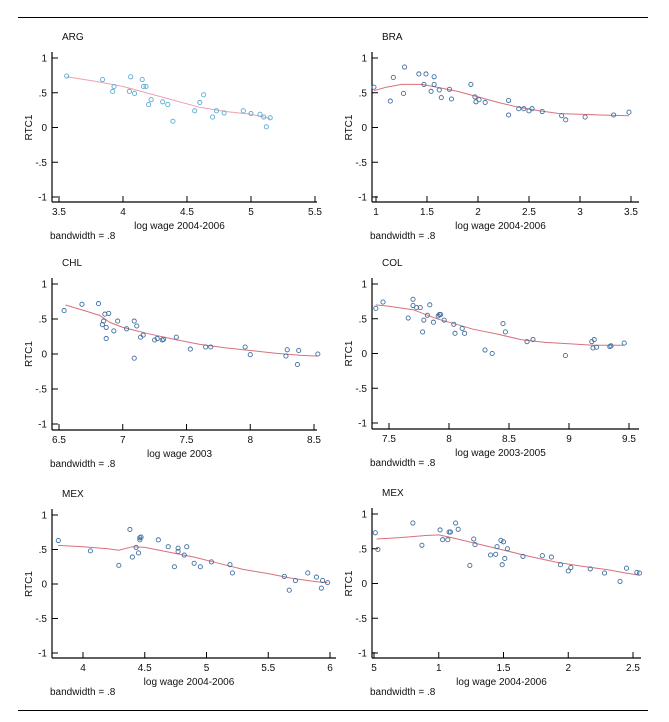 This screenshot has height=722, width=669. What do you see at coordinates (123, 212) in the screenshot?
I see `x-tick-label: 4` at bounding box center [123, 212].